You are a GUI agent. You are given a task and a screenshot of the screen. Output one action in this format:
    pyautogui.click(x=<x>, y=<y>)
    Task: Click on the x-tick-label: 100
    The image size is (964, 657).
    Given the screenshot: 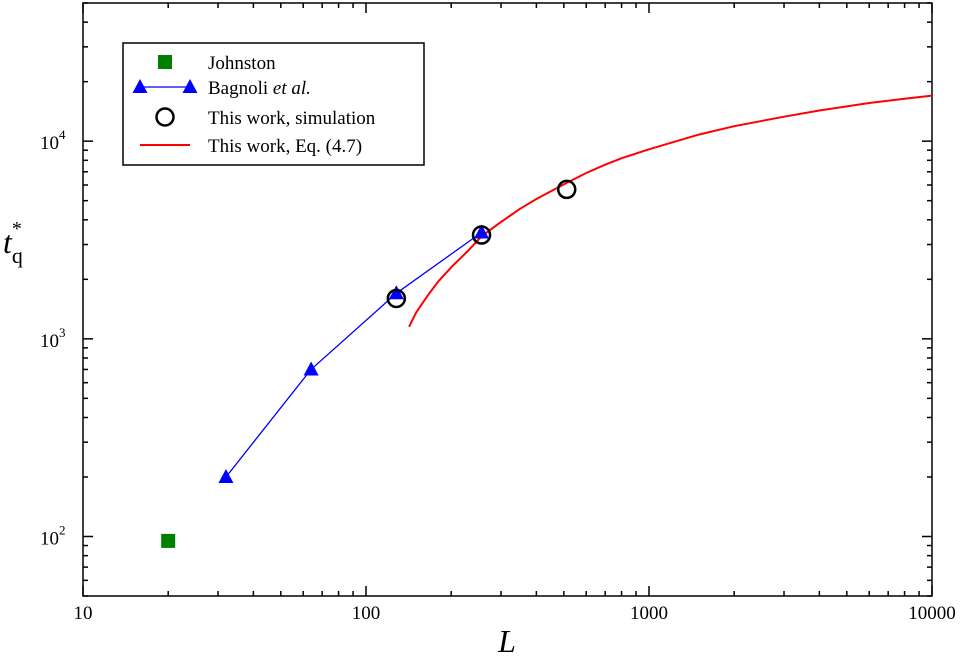 What is the action you would take?
    pyautogui.click(x=366, y=613)
    